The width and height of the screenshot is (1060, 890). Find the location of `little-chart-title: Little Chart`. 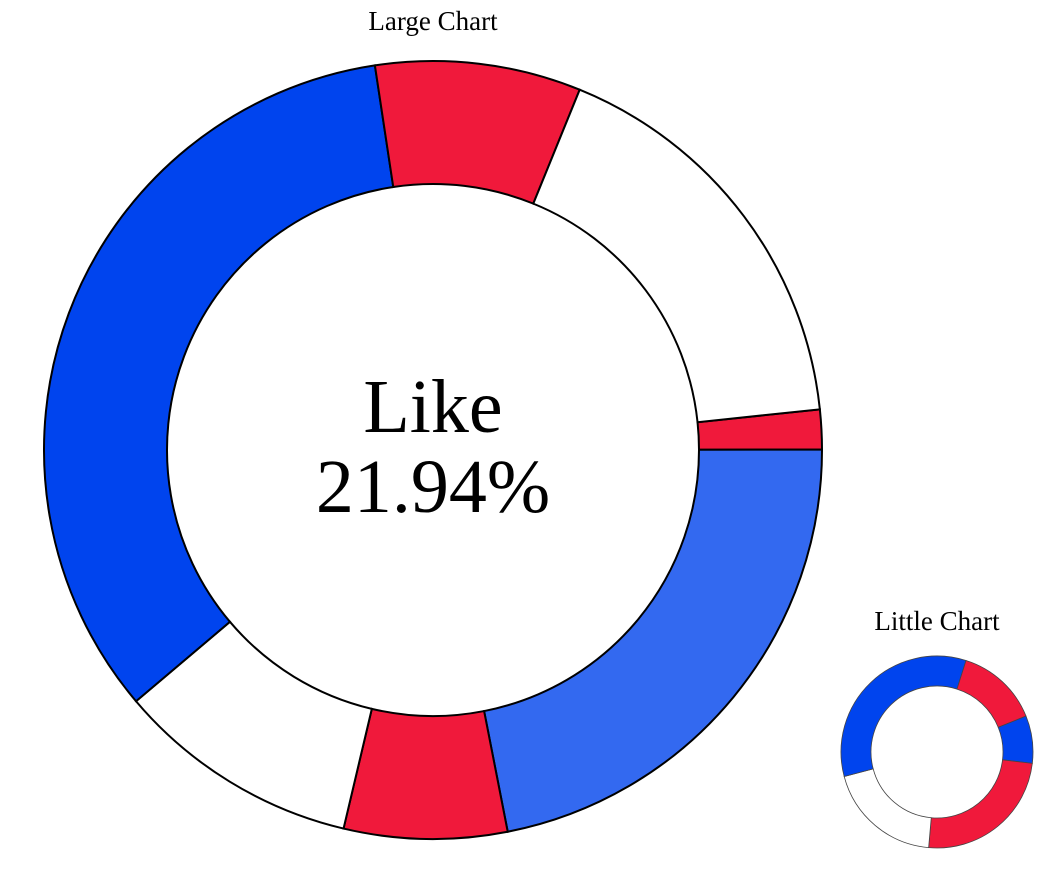

little-chart-title: Little Chart is located at coordinates (937, 621).